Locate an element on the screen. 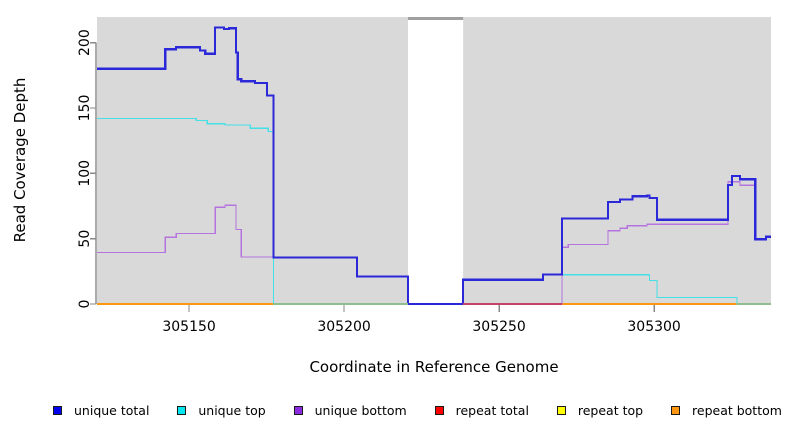 The width and height of the screenshot is (792, 432). legend-item-repeat-total: repeat total is located at coordinates (481, 410).